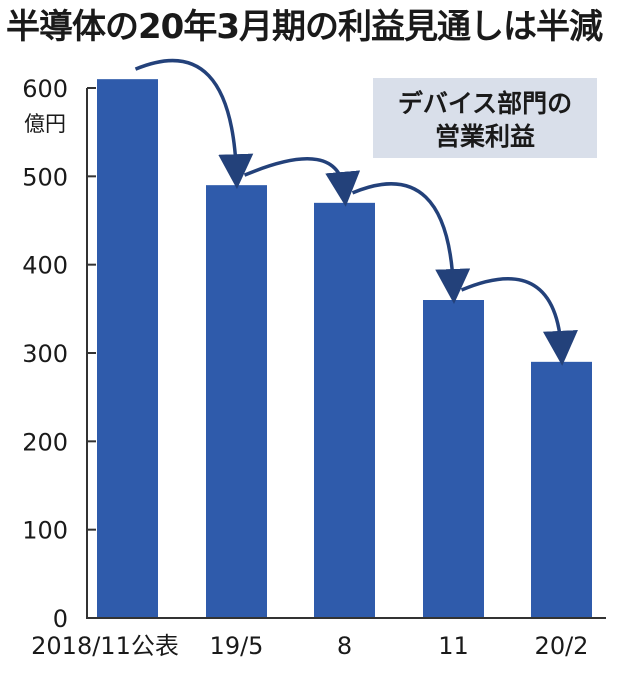 The image size is (630, 673). Describe the element at coordinates (453, 646) in the screenshot. I see `x-tick-label: 11` at that location.